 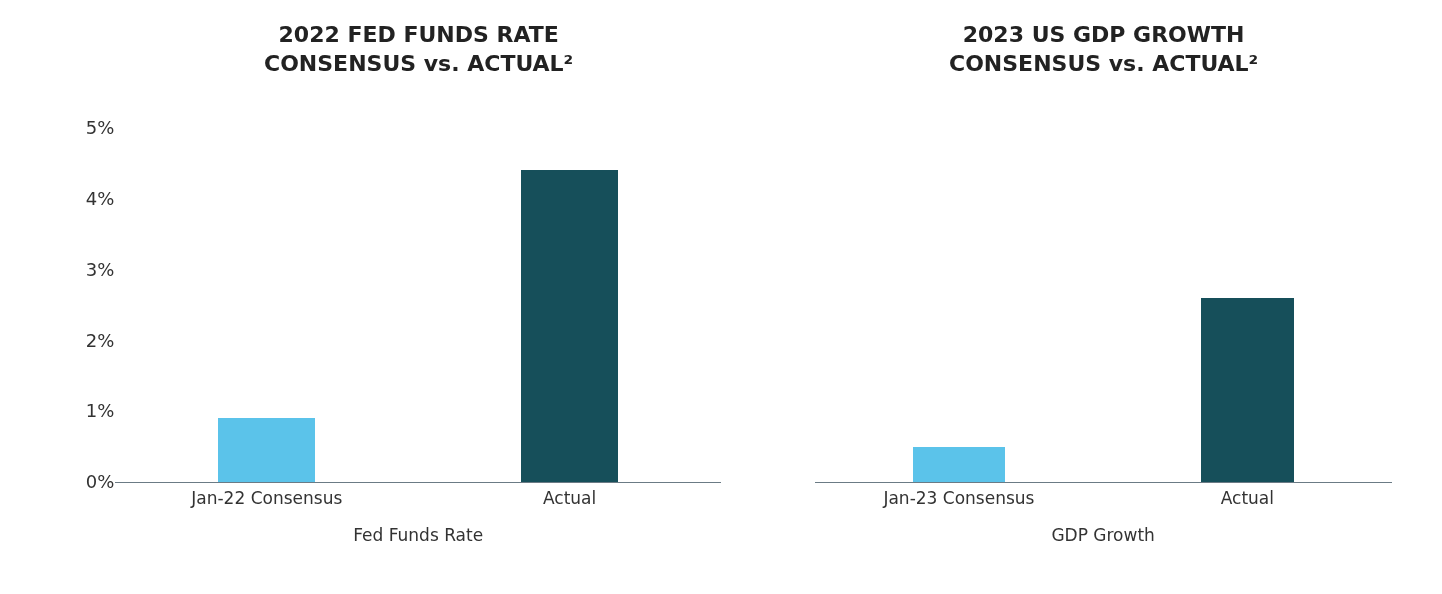 What do you see at coordinates (418, 534) in the screenshot?
I see `x-axis-title: Fed Funds Rate` at bounding box center [418, 534].